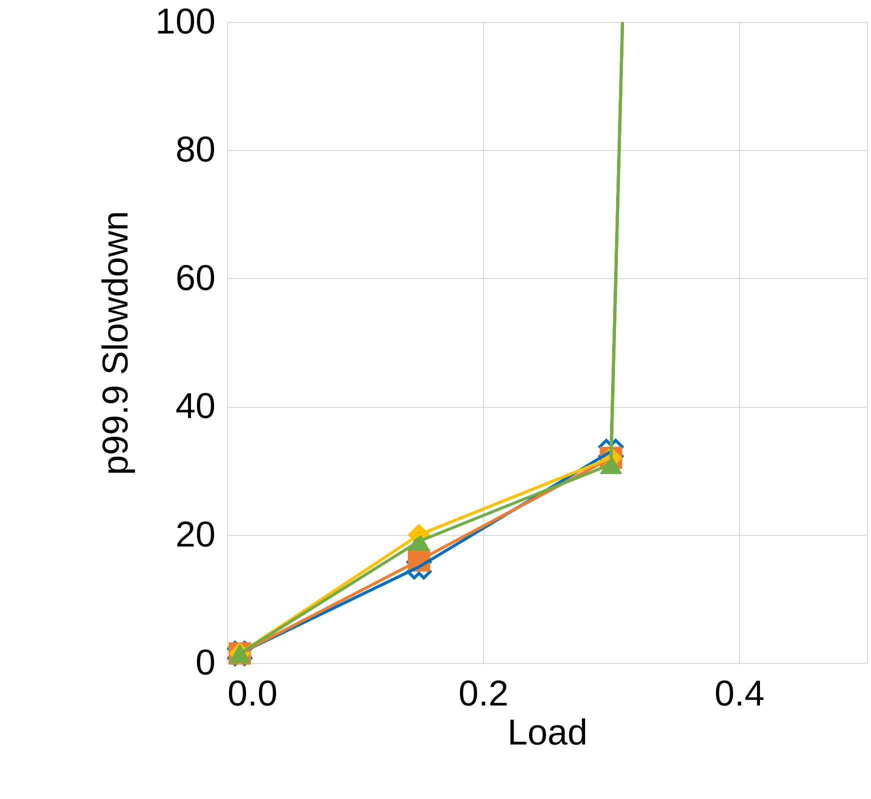  What do you see at coordinates (483, 693) in the screenshot?
I see `x-tick-label: 0.2` at bounding box center [483, 693].